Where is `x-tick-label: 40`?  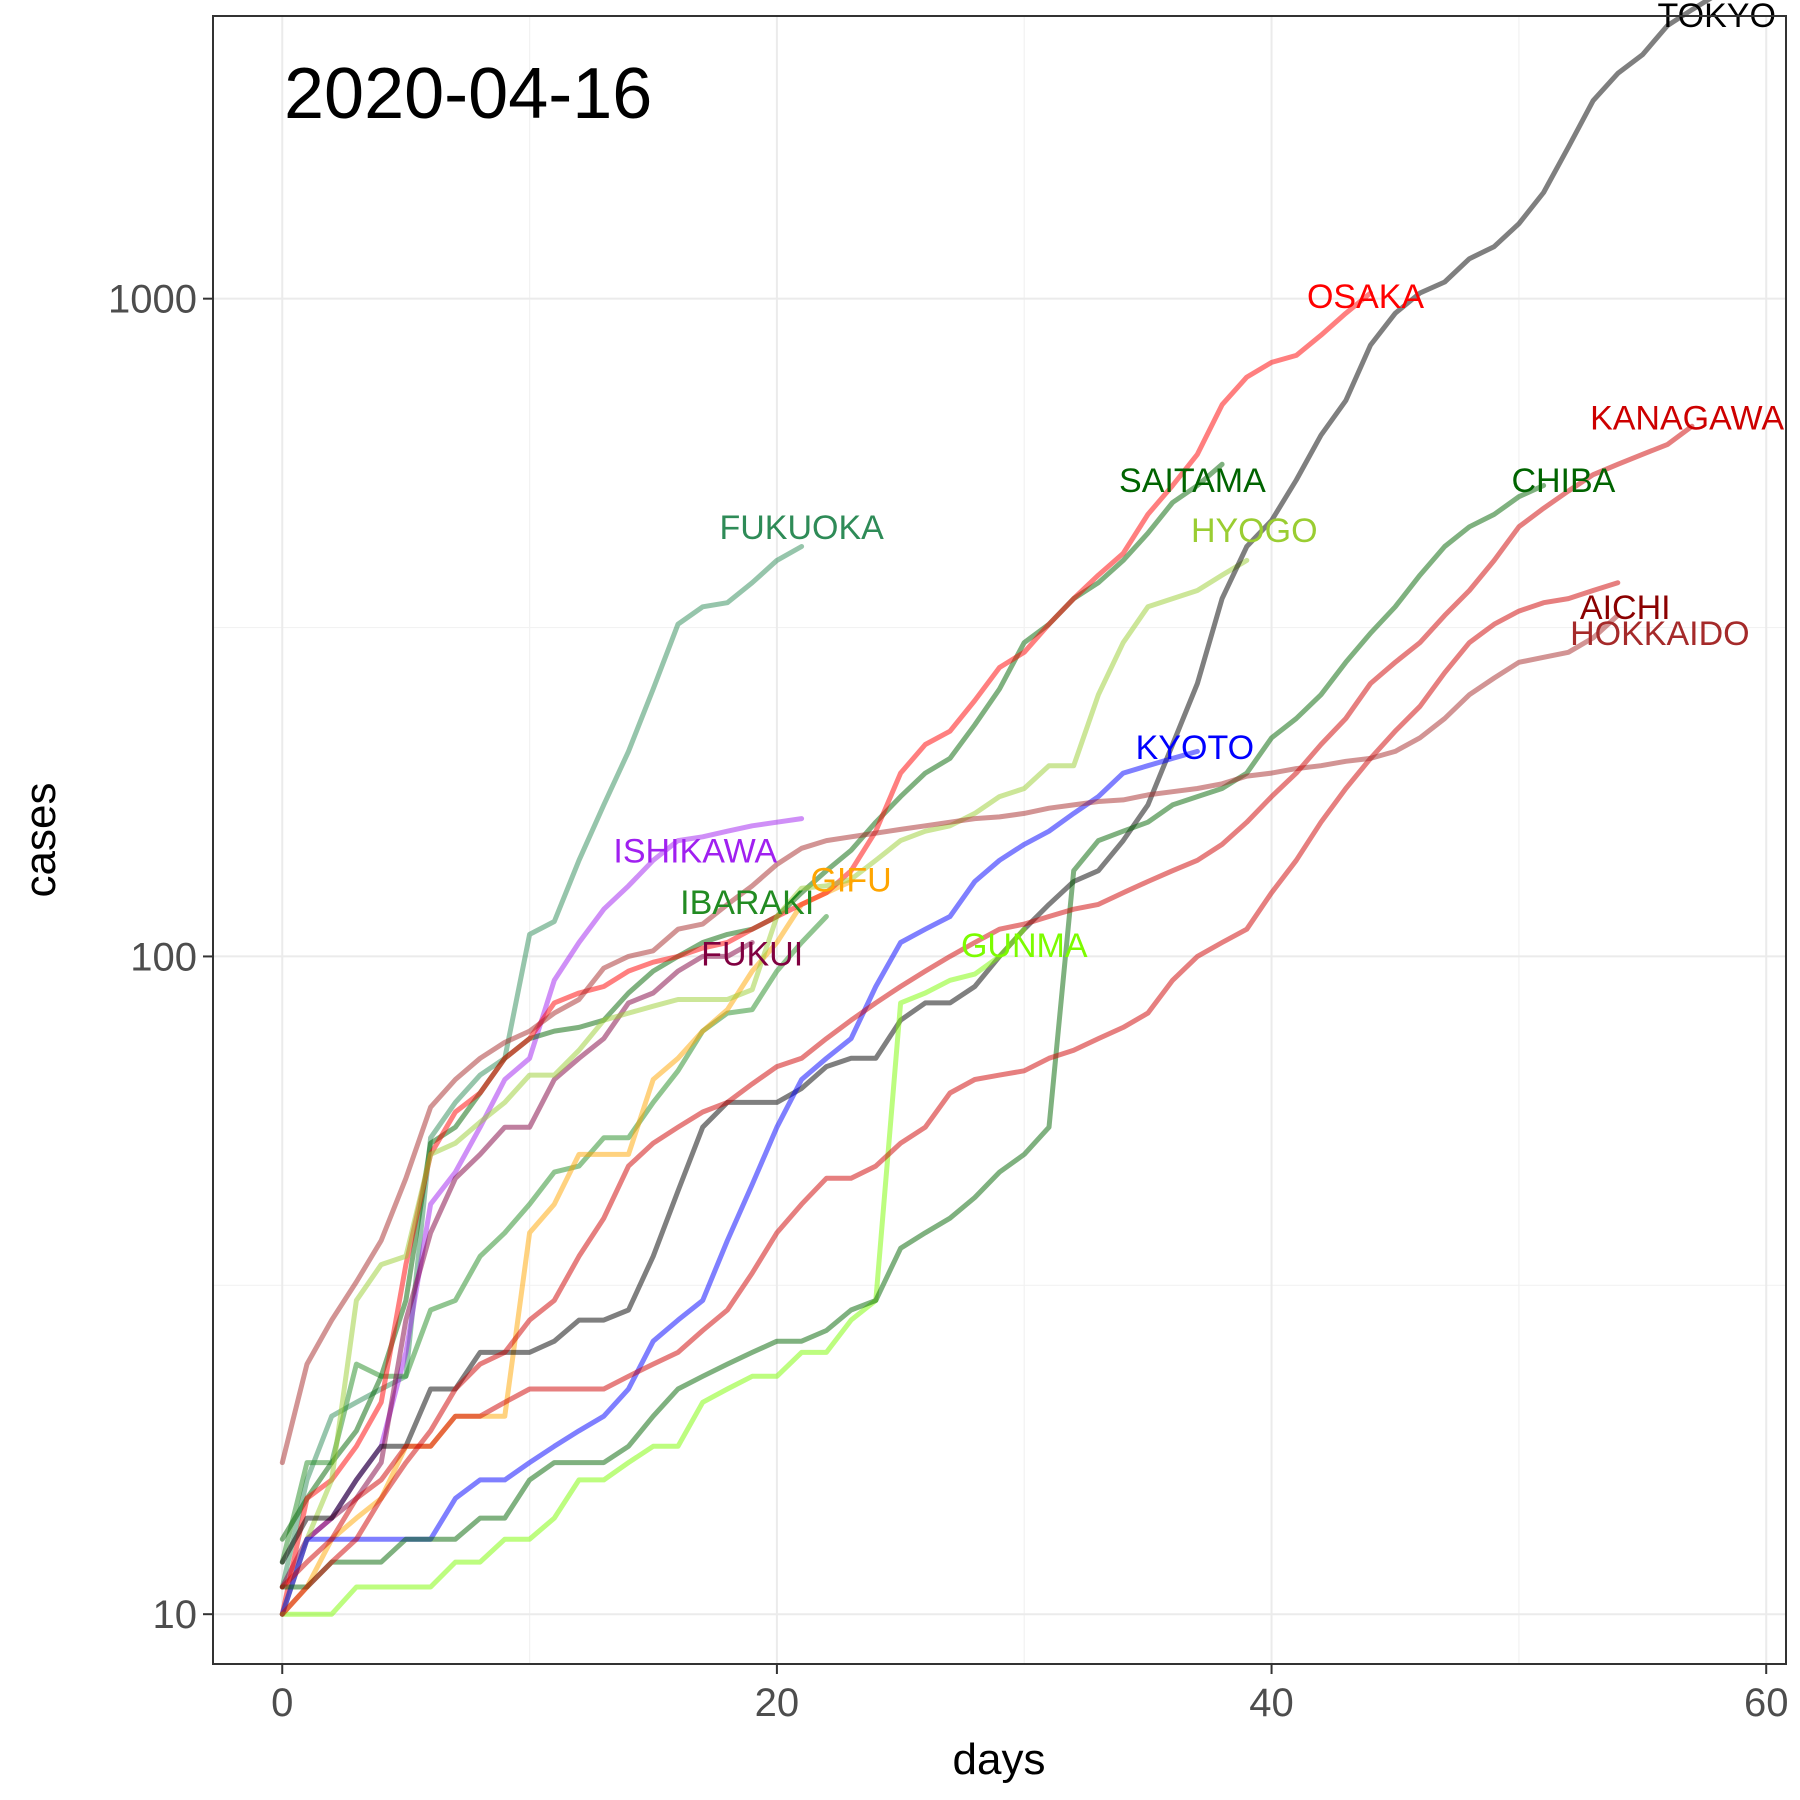
x-tick-label: 40 is located at coordinates (1271, 1703).